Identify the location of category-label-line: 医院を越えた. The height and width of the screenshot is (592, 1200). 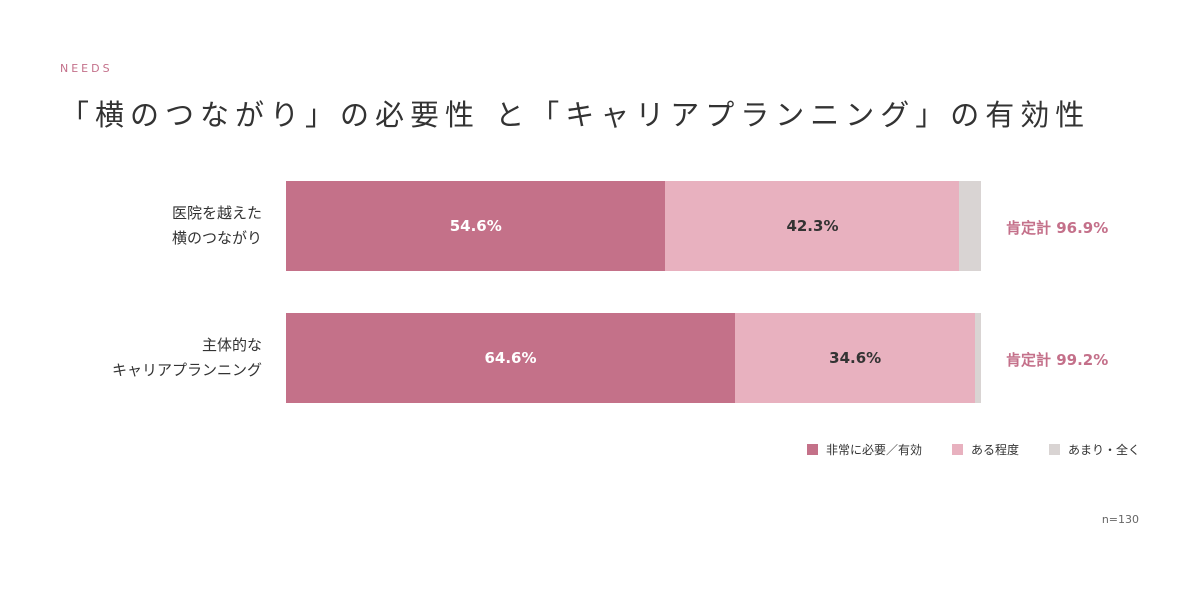
(216, 213).